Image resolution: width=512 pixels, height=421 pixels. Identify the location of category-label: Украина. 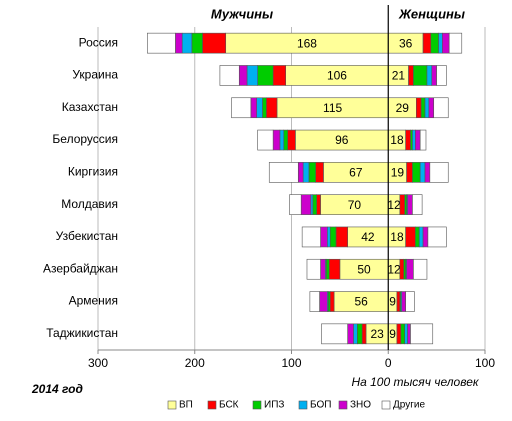
(95, 75).